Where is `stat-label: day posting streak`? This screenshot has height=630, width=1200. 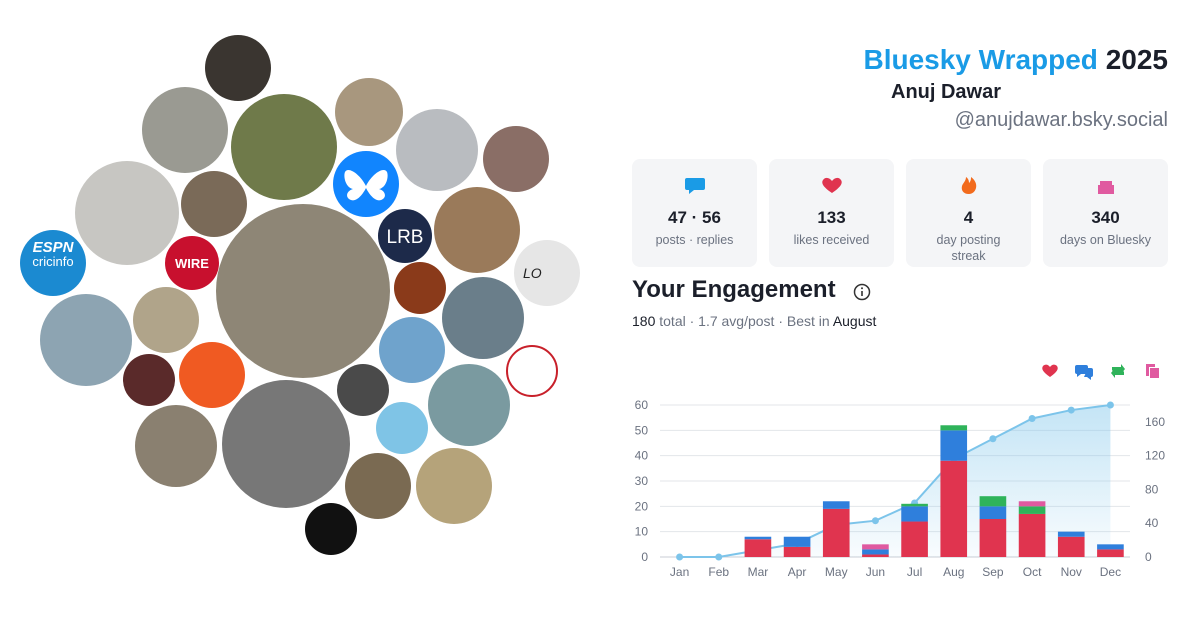 stat-label: day posting streak is located at coordinates (968, 248).